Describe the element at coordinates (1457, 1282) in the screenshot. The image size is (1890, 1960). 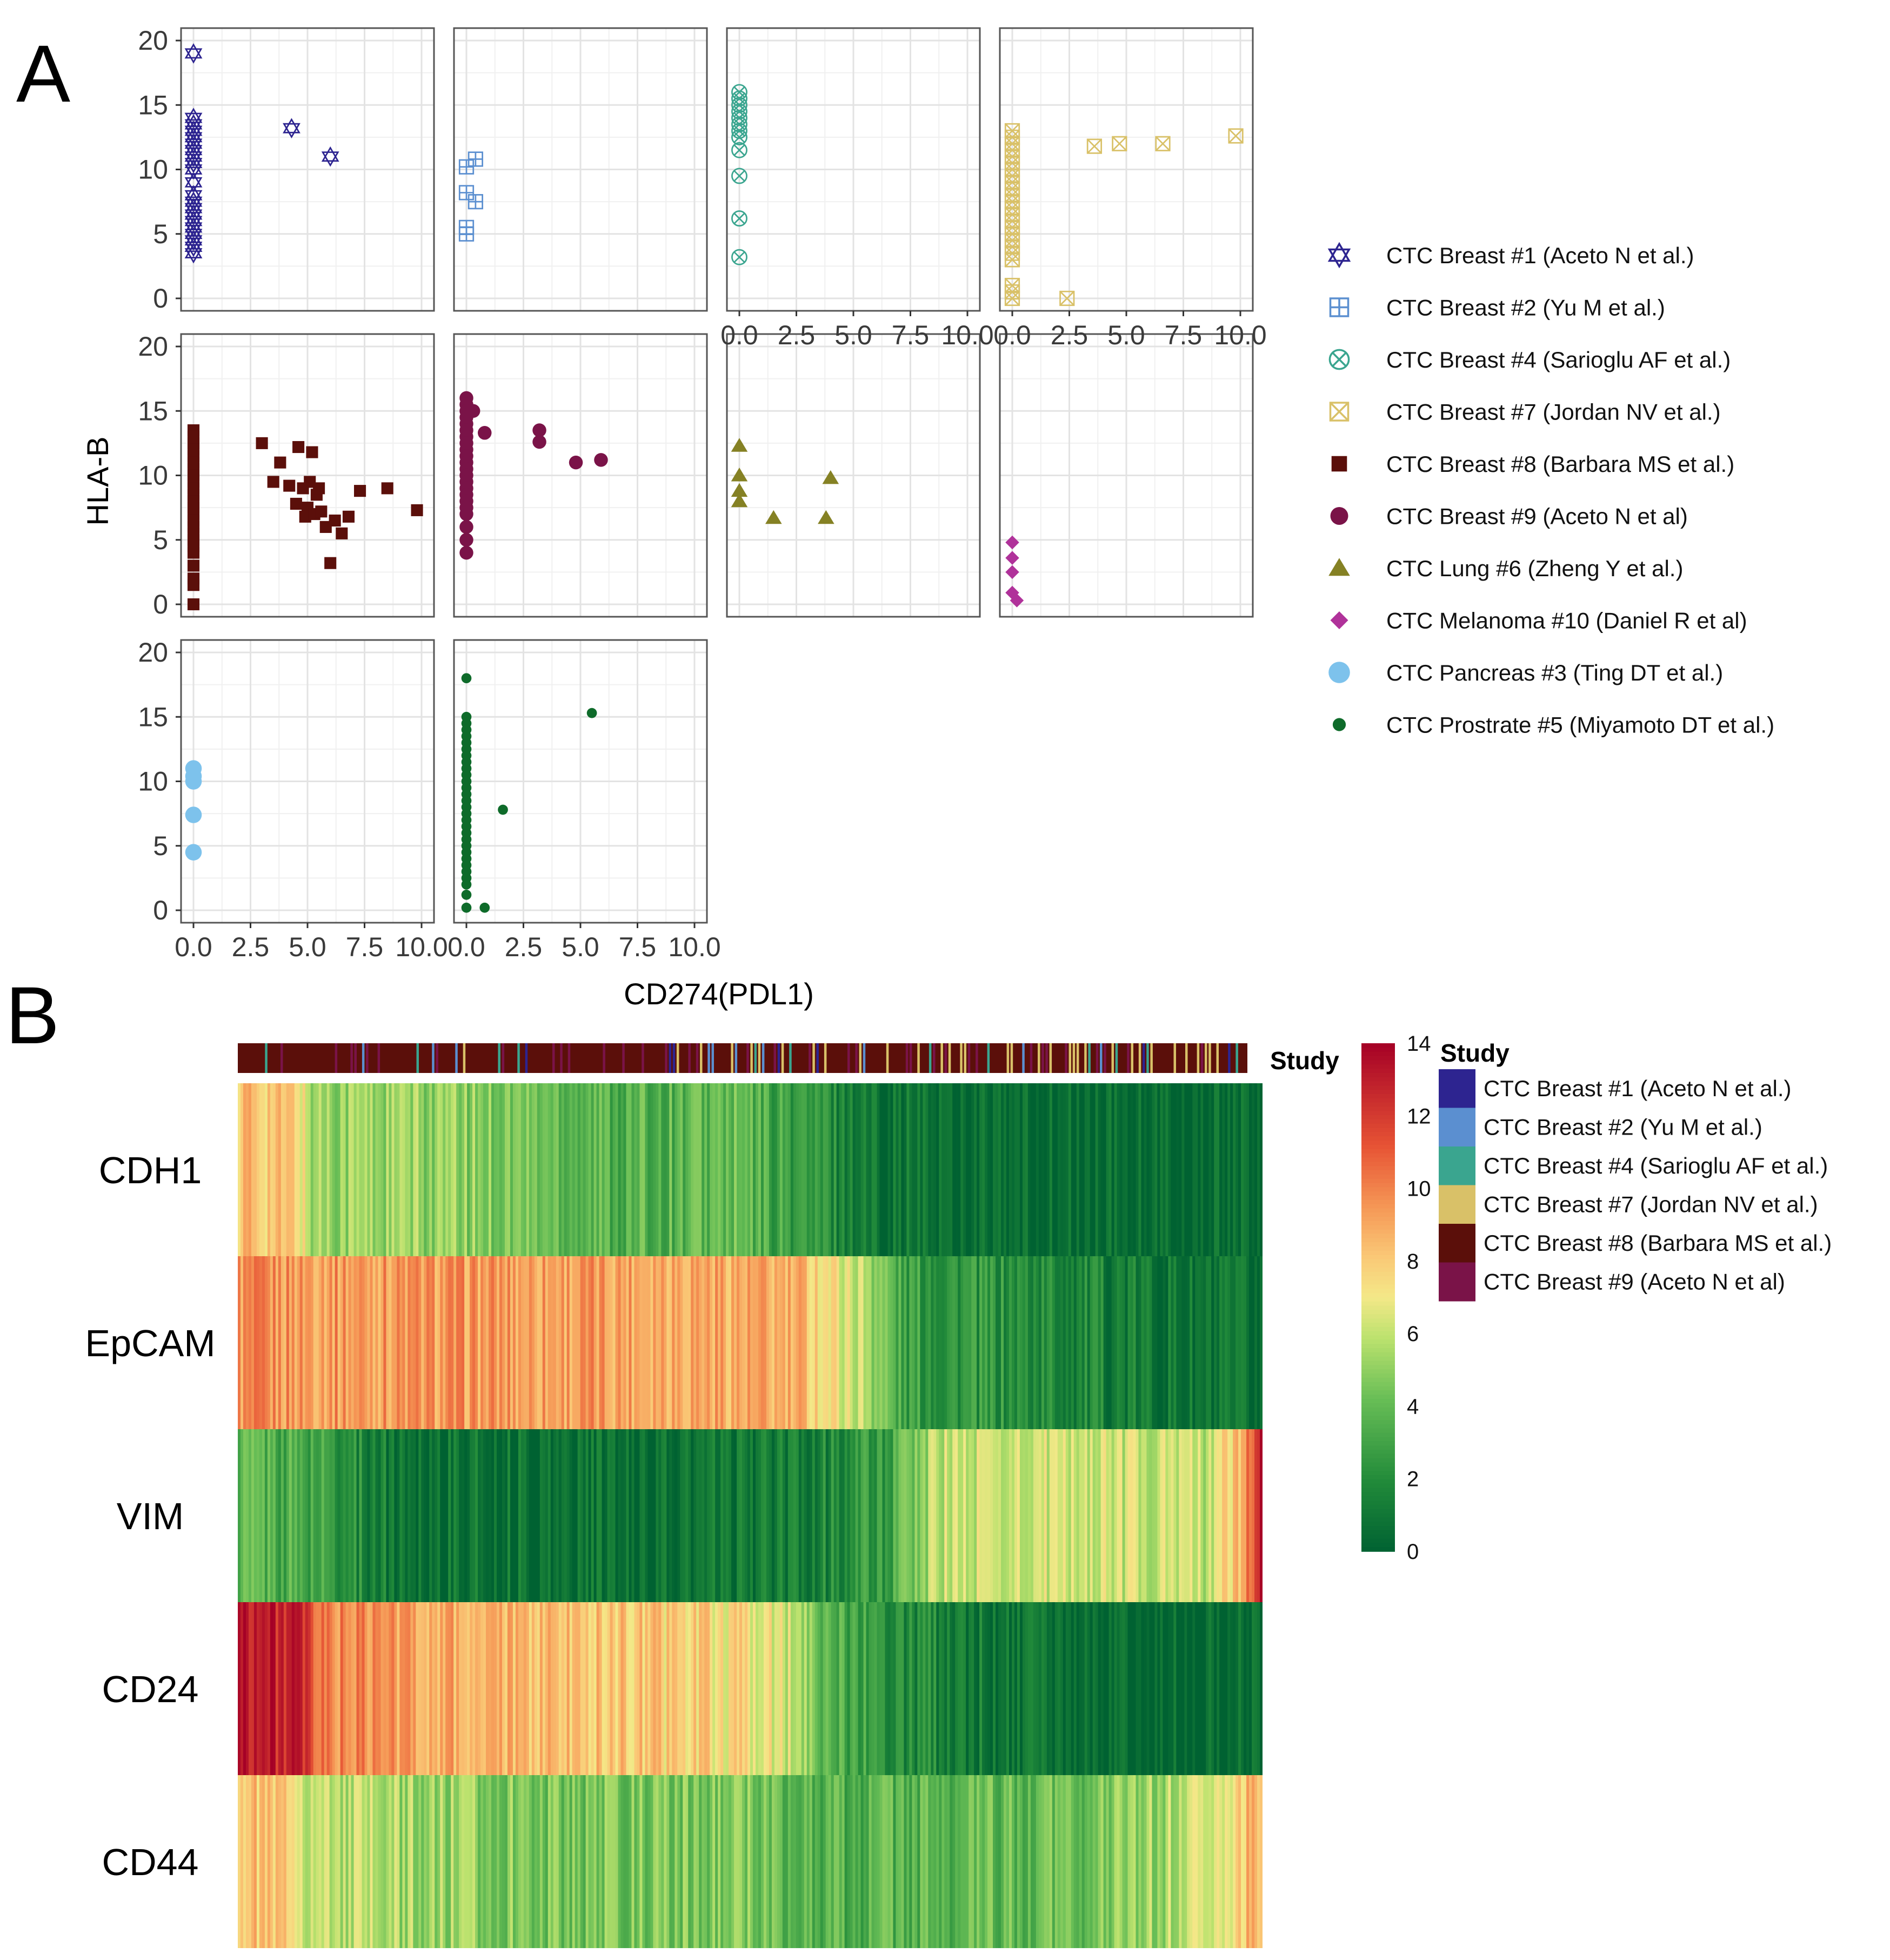
I see `study-legend-swatch` at that location.